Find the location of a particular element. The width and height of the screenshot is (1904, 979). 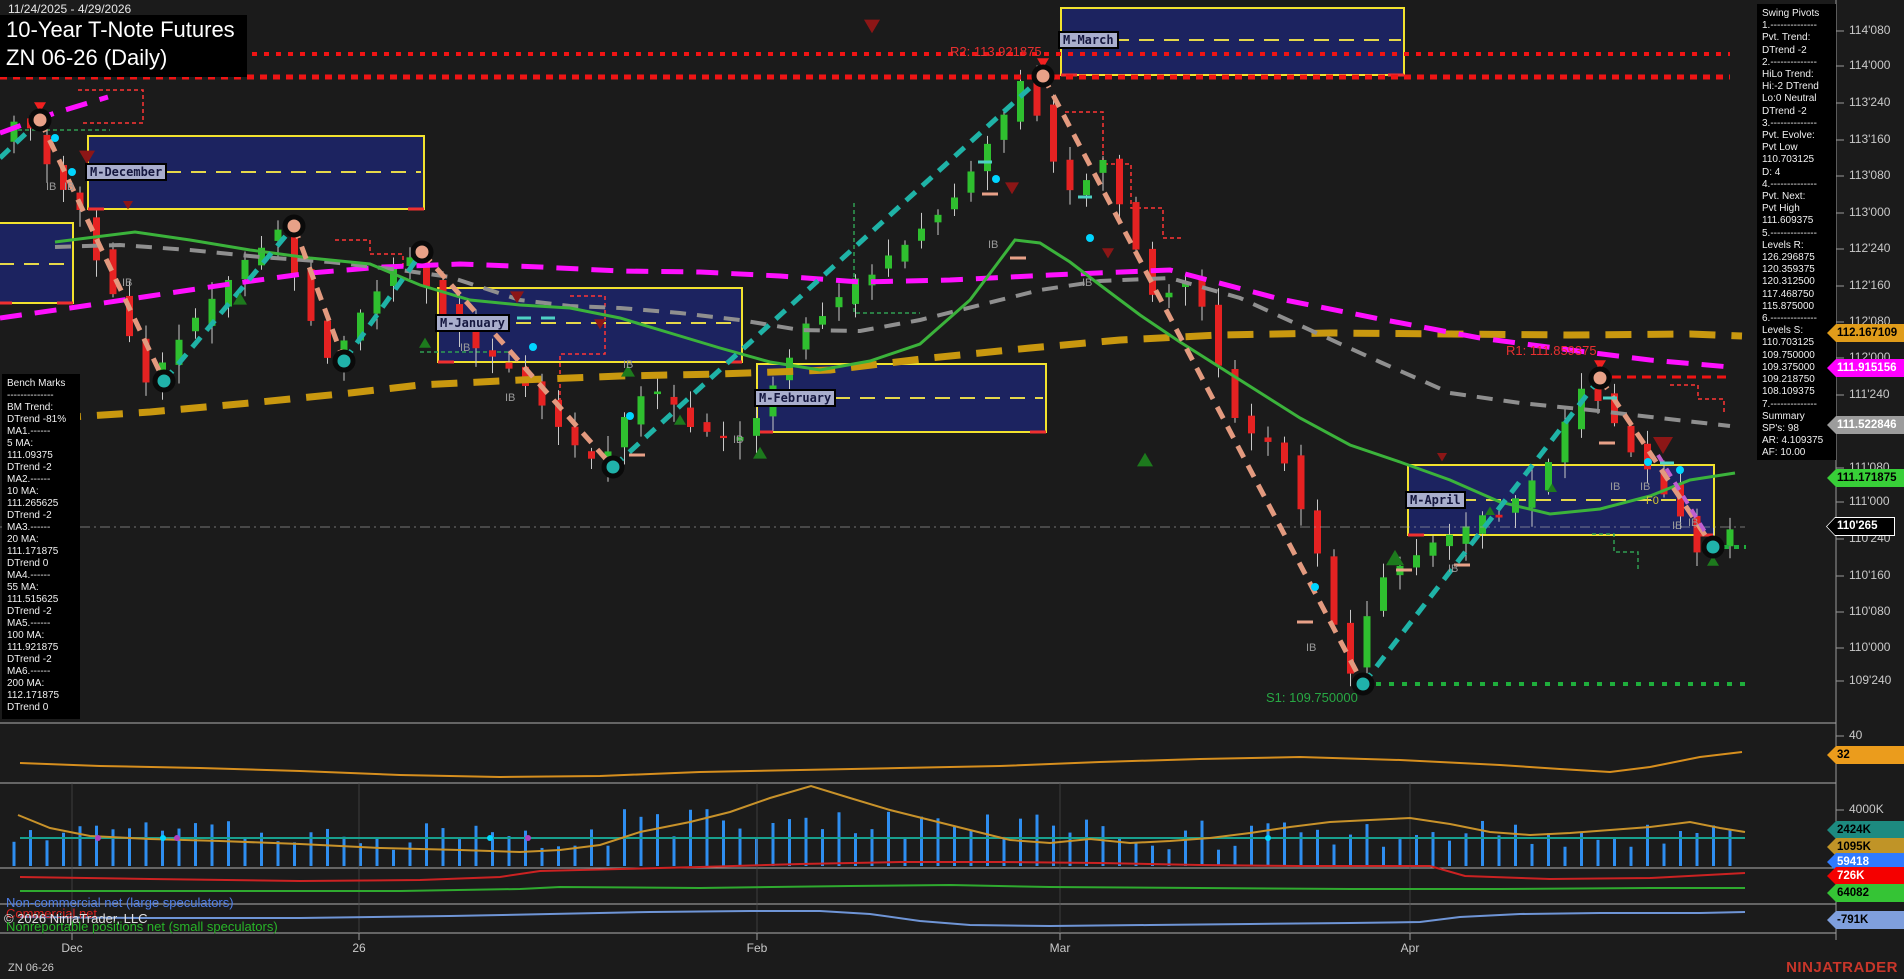

price-tag: 726K is located at coordinates (1865, 876).